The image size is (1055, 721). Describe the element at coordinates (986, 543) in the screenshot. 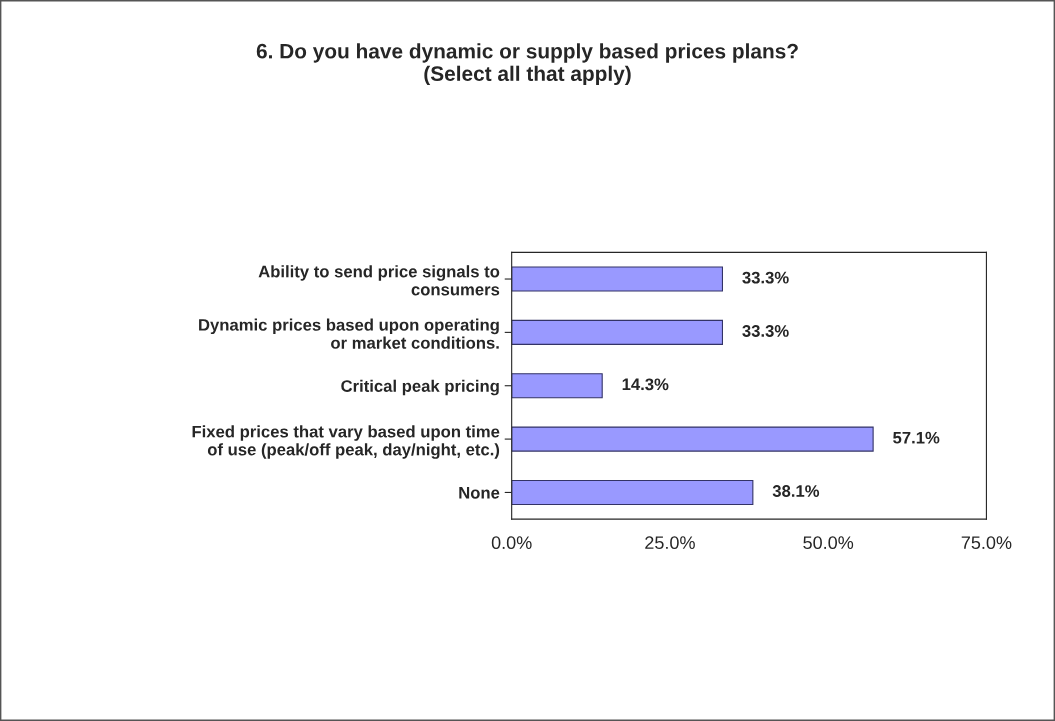

I see `x-tick-label: 75.0%` at that location.